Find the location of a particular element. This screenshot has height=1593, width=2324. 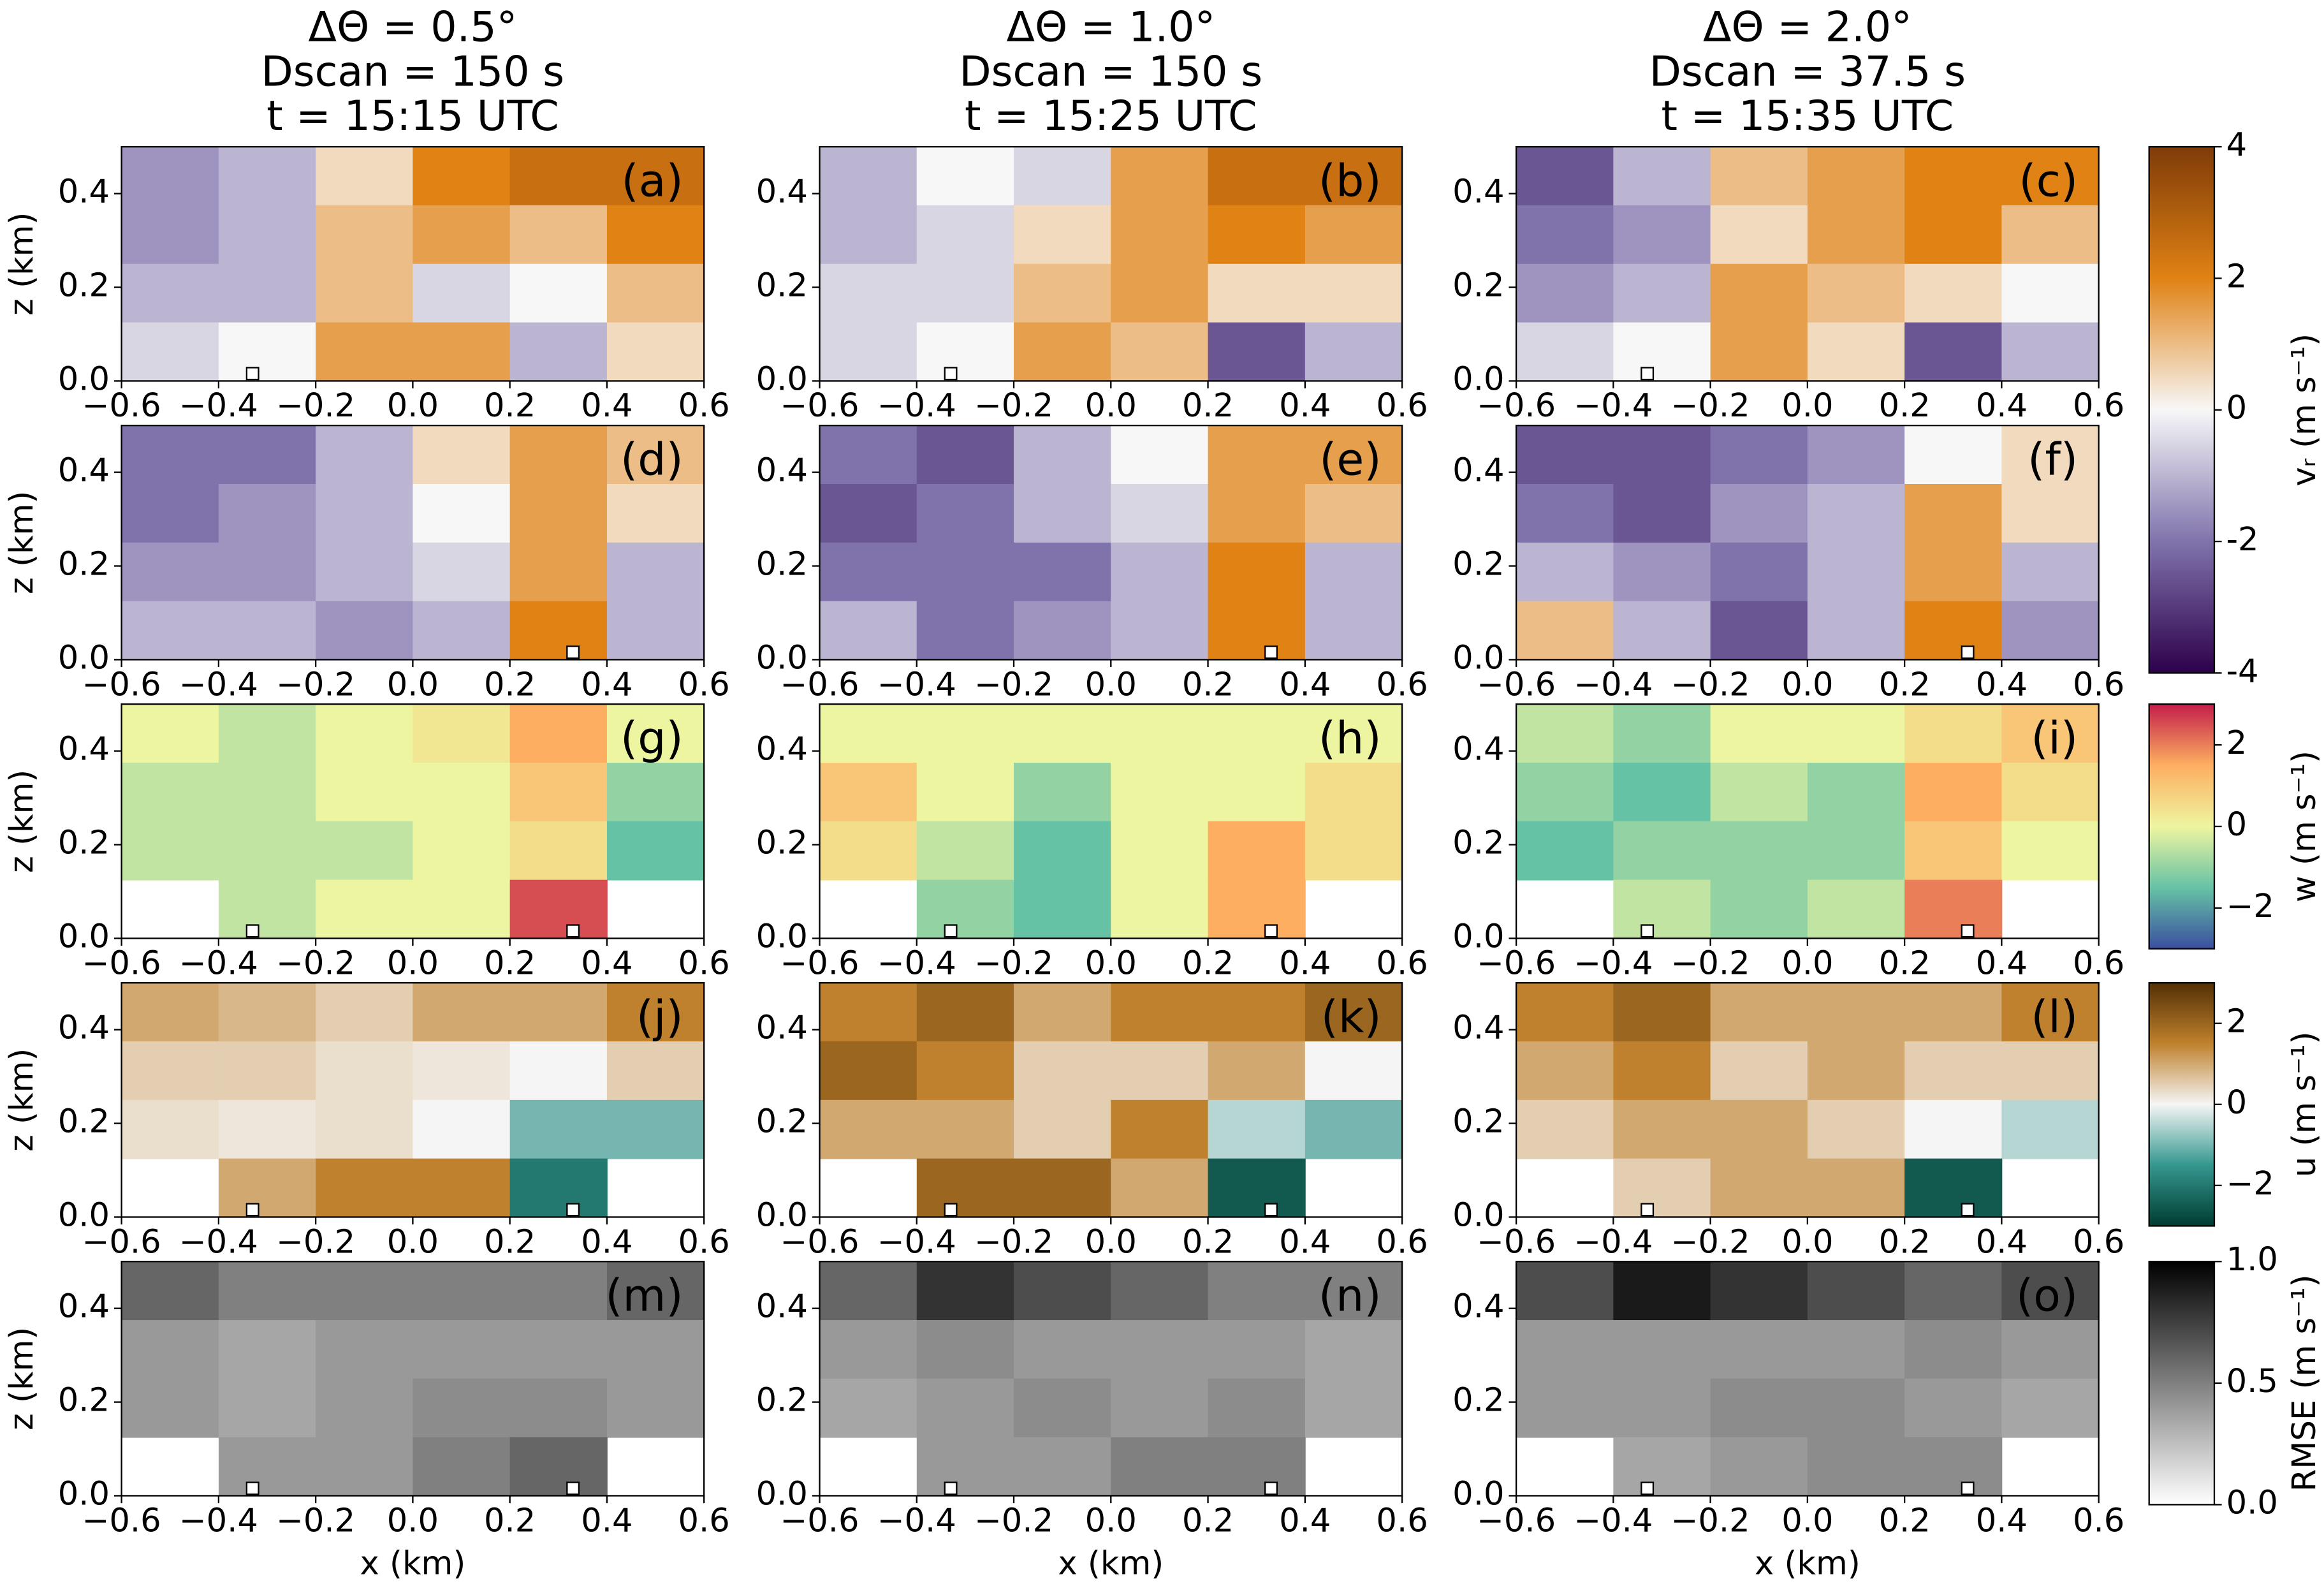

panel-label: (k) is located at coordinates (1351, 1017).